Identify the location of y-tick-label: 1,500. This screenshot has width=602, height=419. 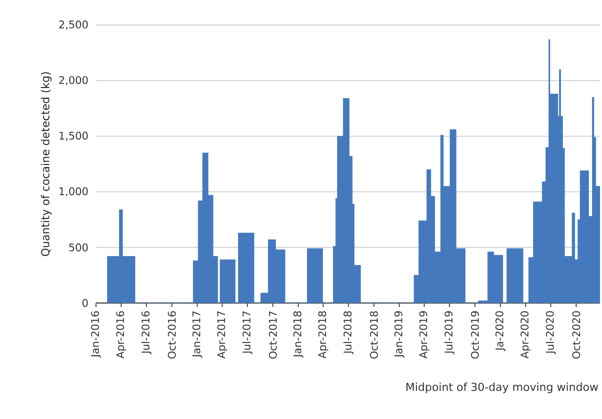
(74, 136).